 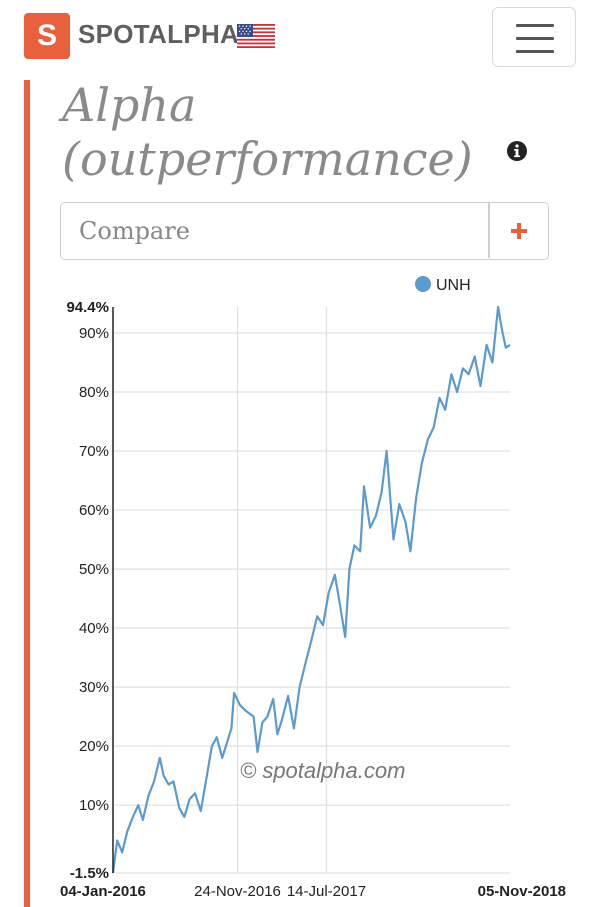 What do you see at coordinates (267, 159) in the screenshot?
I see `page-title-line2: (outperformance)` at bounding box center [267, 159].